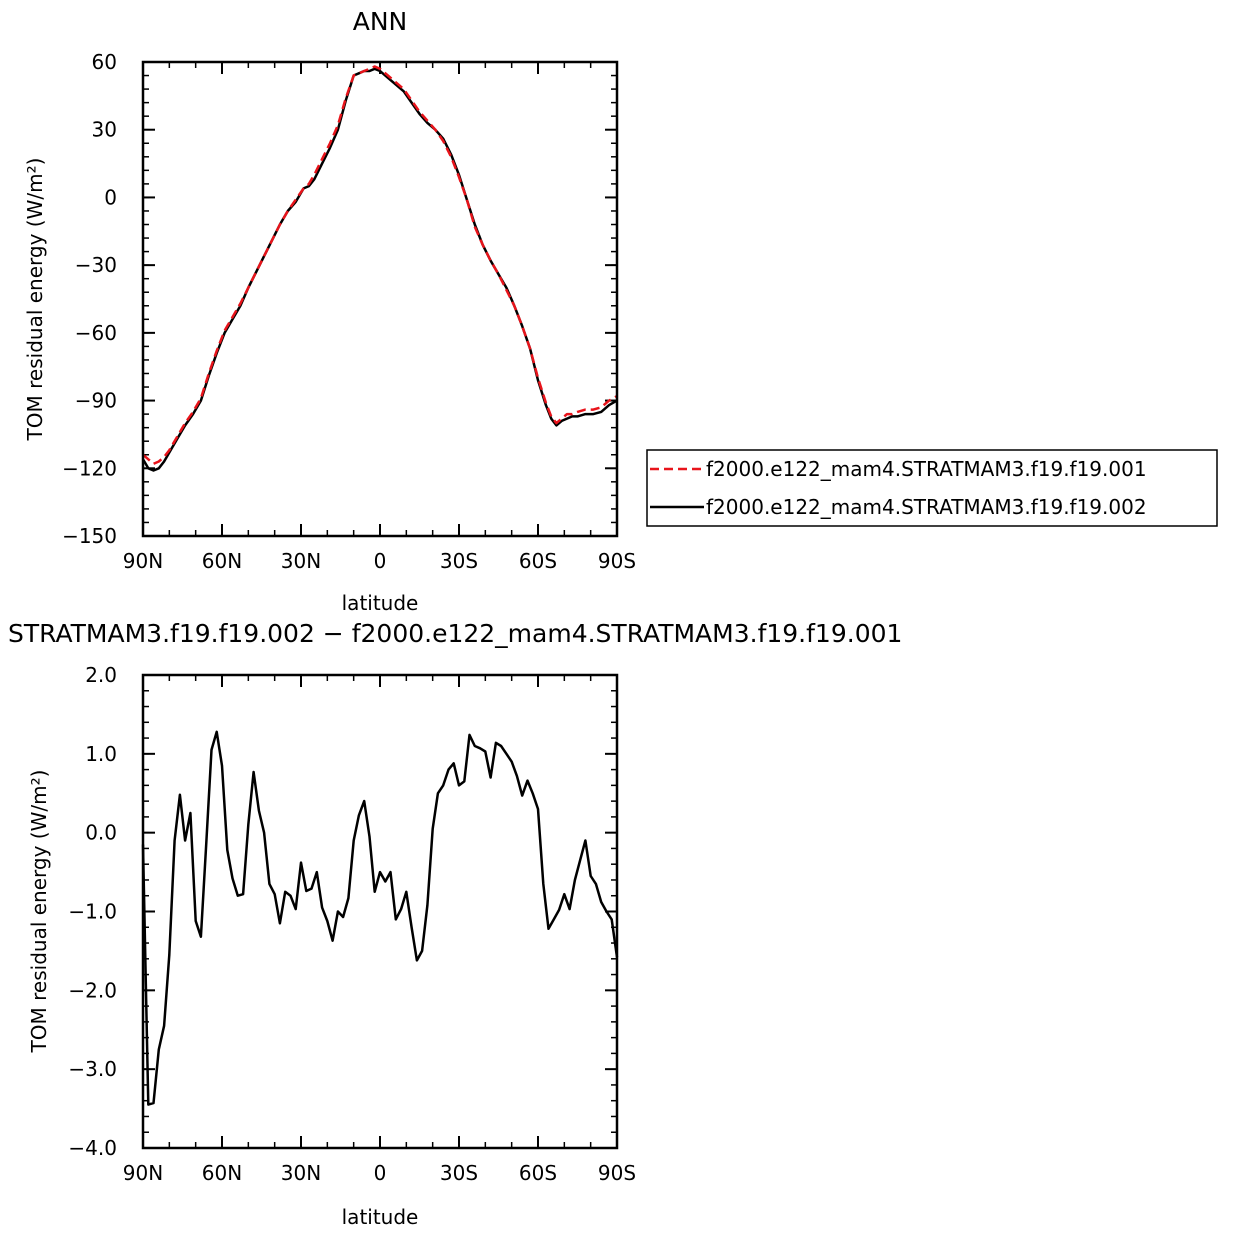  I want to click on panel-top-series, so click(379, 268).